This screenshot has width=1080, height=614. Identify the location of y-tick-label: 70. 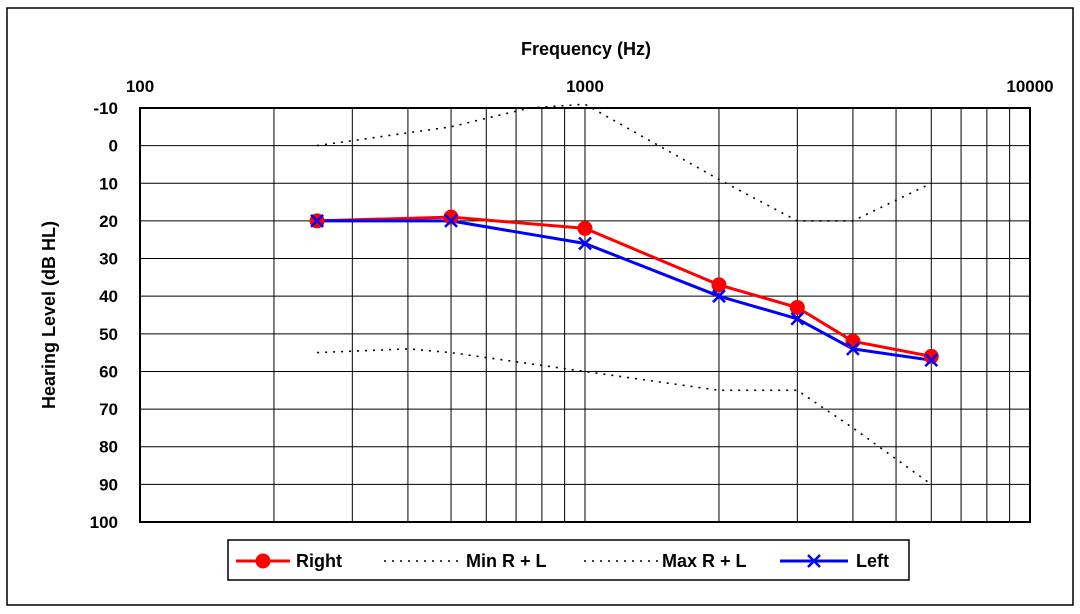
(108, 409).